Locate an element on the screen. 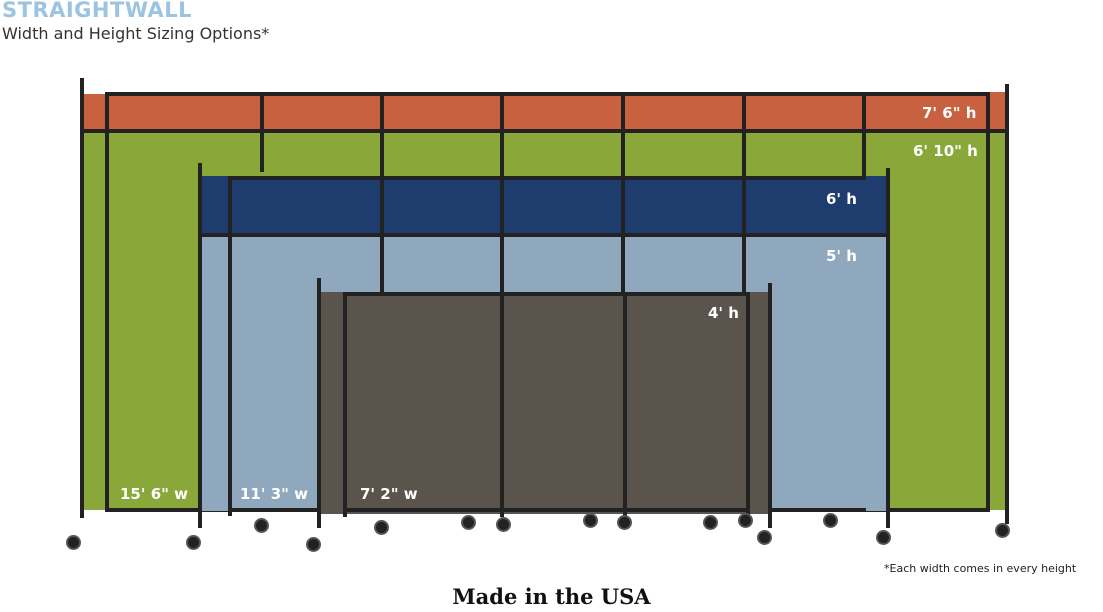 This screenshot has height=612, width=1103. left-edge-cut is located at coordinates (94, 87).